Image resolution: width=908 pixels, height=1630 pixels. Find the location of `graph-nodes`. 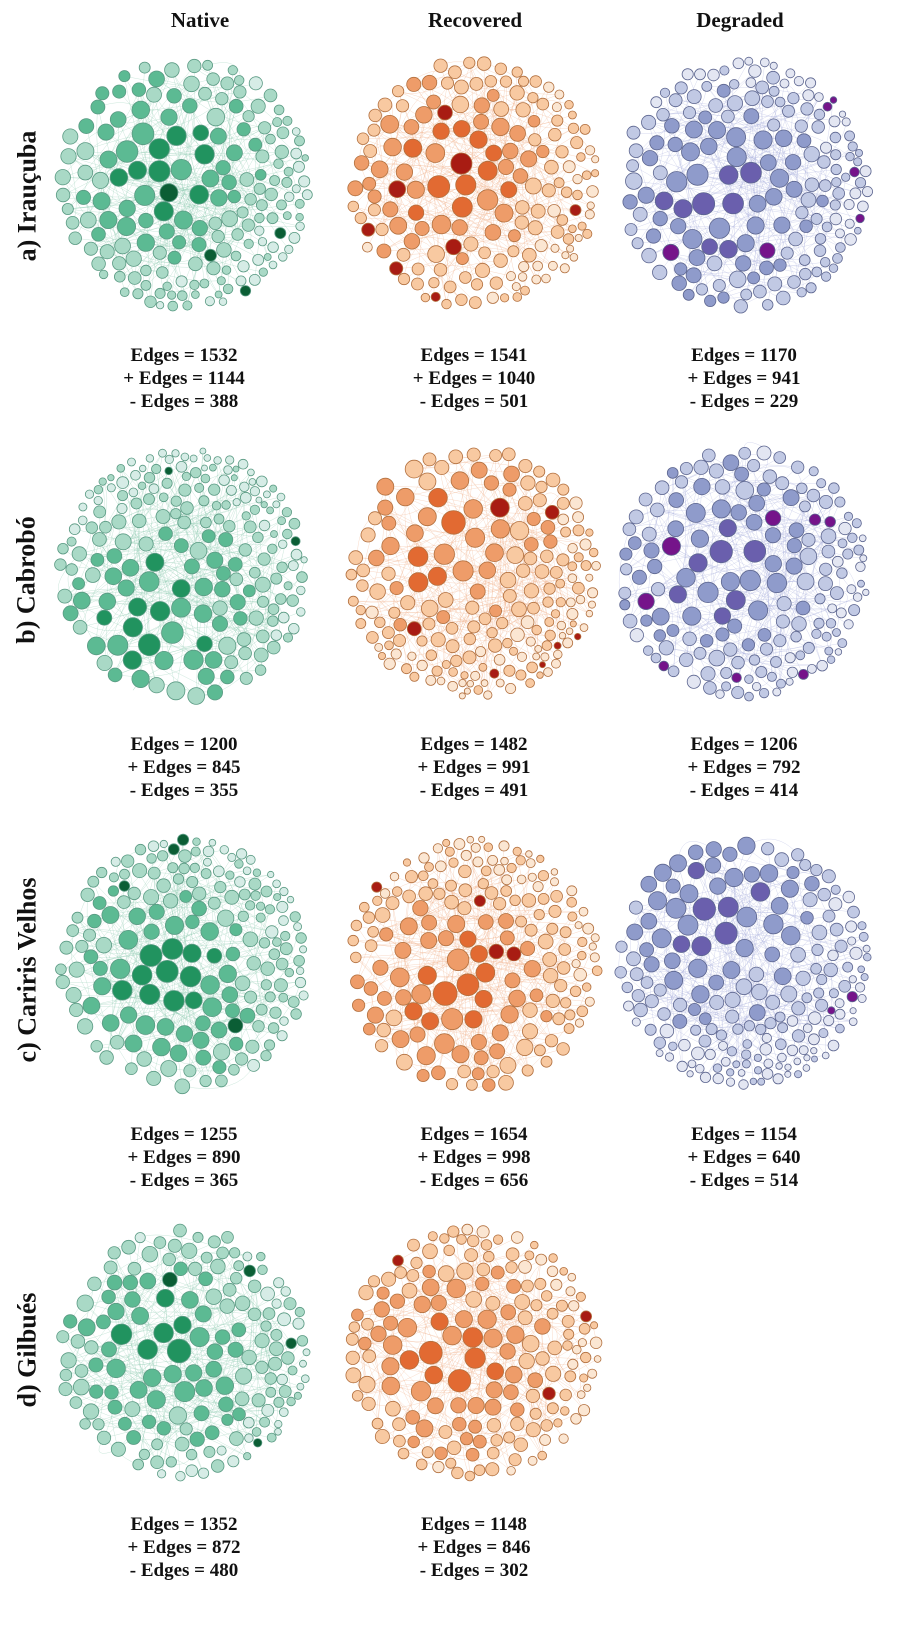

graph-nodes is located at coordinates (473, 183).